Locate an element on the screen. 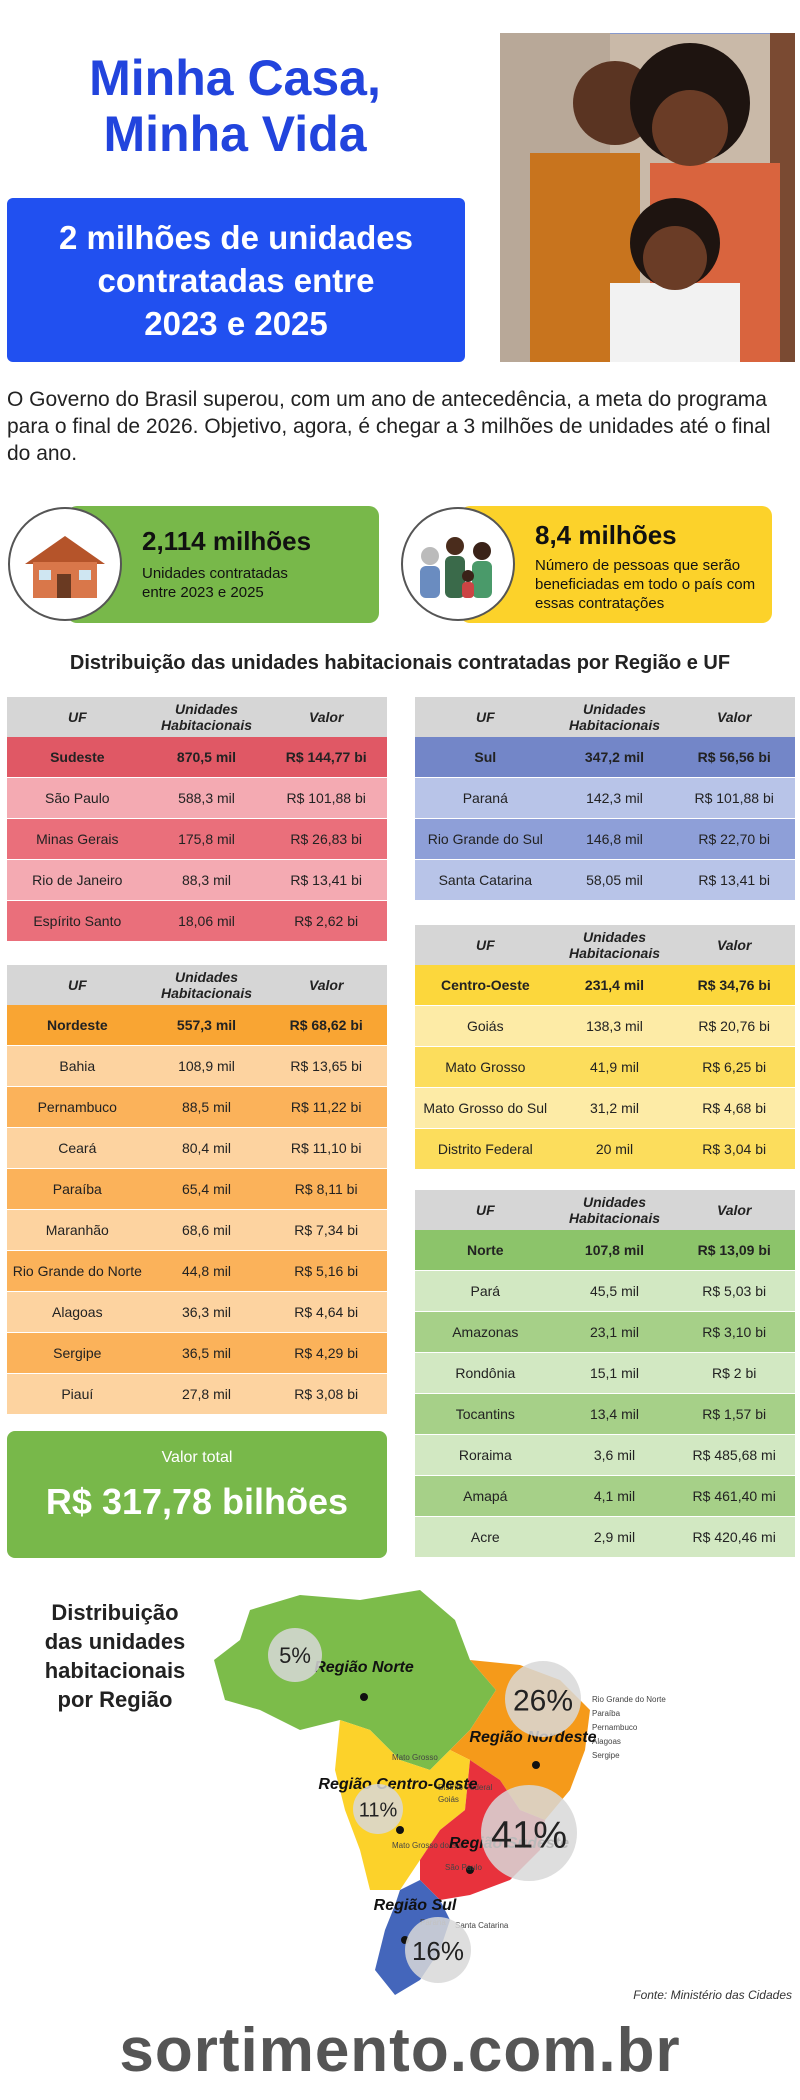 The height and width of the screenshot is (2100, 800). table-cell: Rio Grande do Sul is located at coordinates (485, 839).